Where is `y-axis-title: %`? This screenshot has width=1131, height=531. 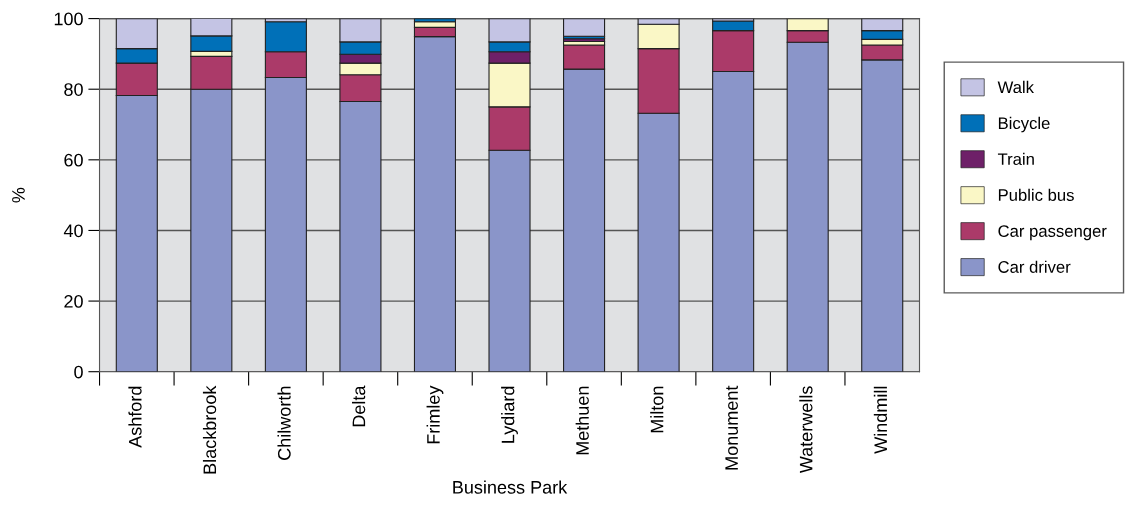
y-axis-title: % is located at coordinates (18, 195).